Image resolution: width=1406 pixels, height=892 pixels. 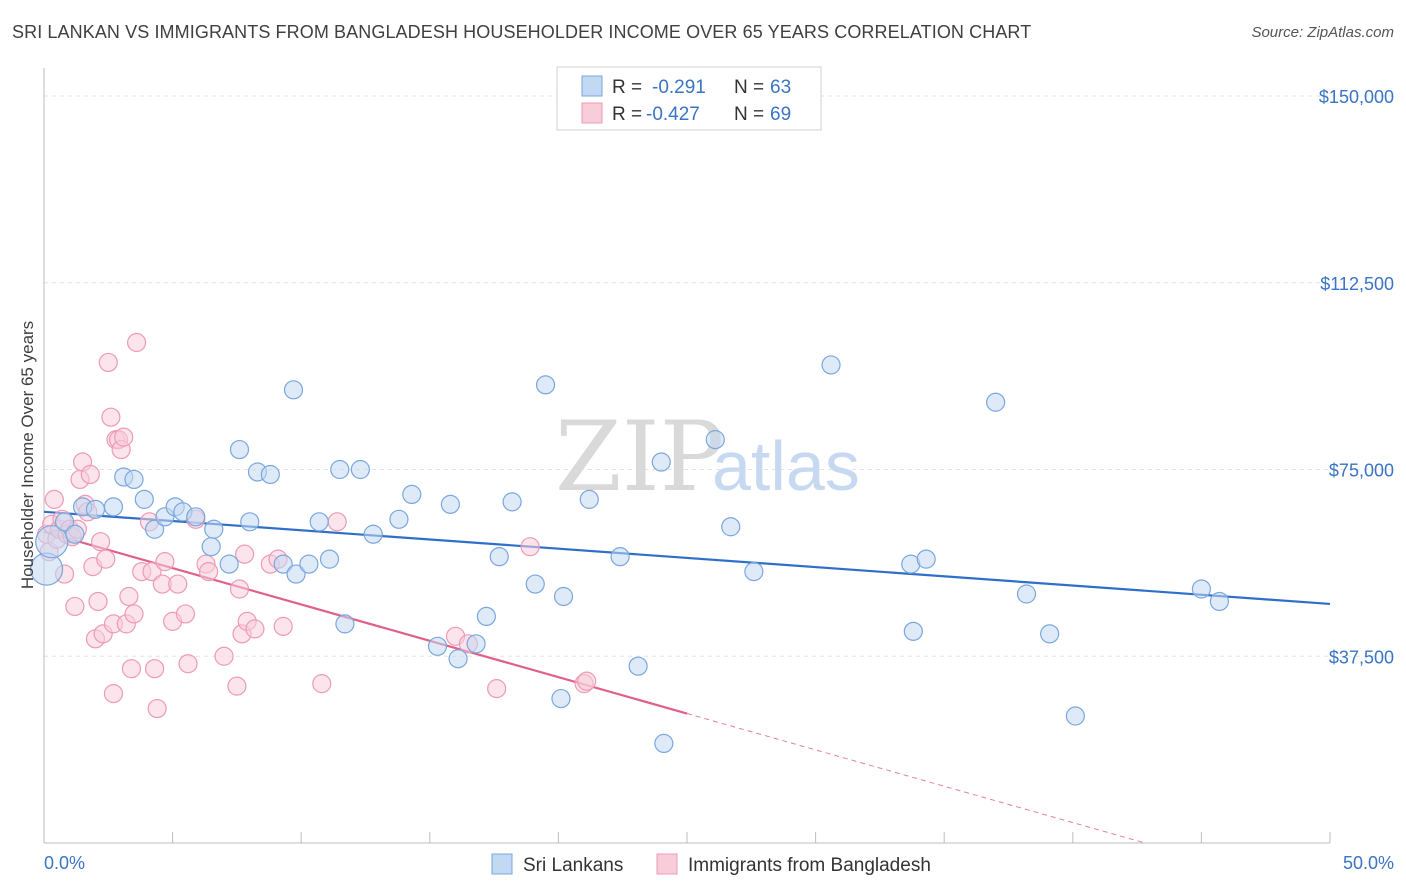 I want to click on y-tick-label: $150,000, so click(x=1356, y=97).